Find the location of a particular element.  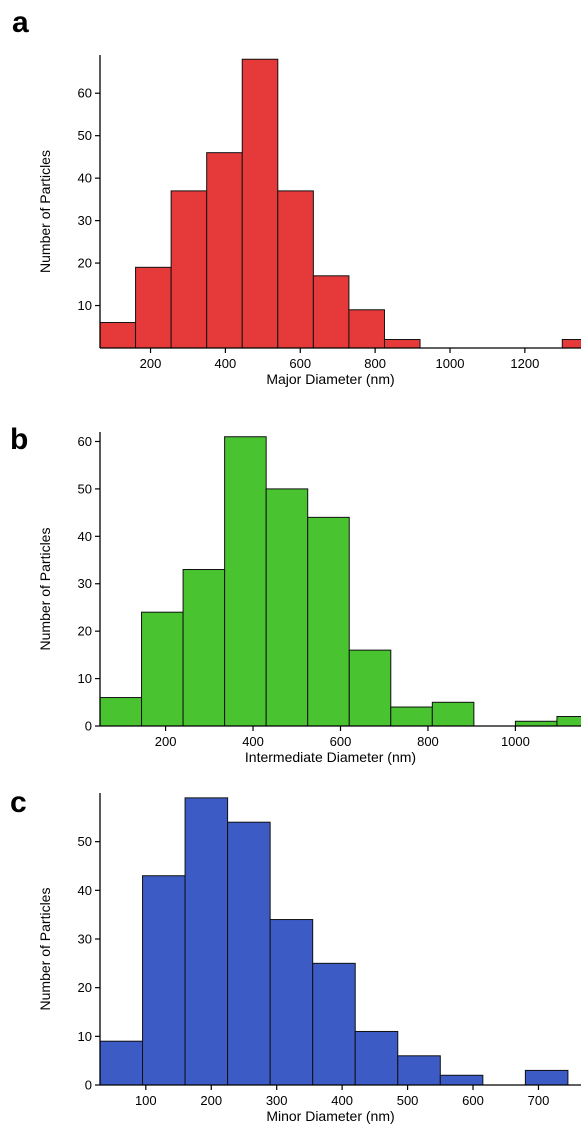

x-tick-label: 1200 is located at coordinates (524, 363).